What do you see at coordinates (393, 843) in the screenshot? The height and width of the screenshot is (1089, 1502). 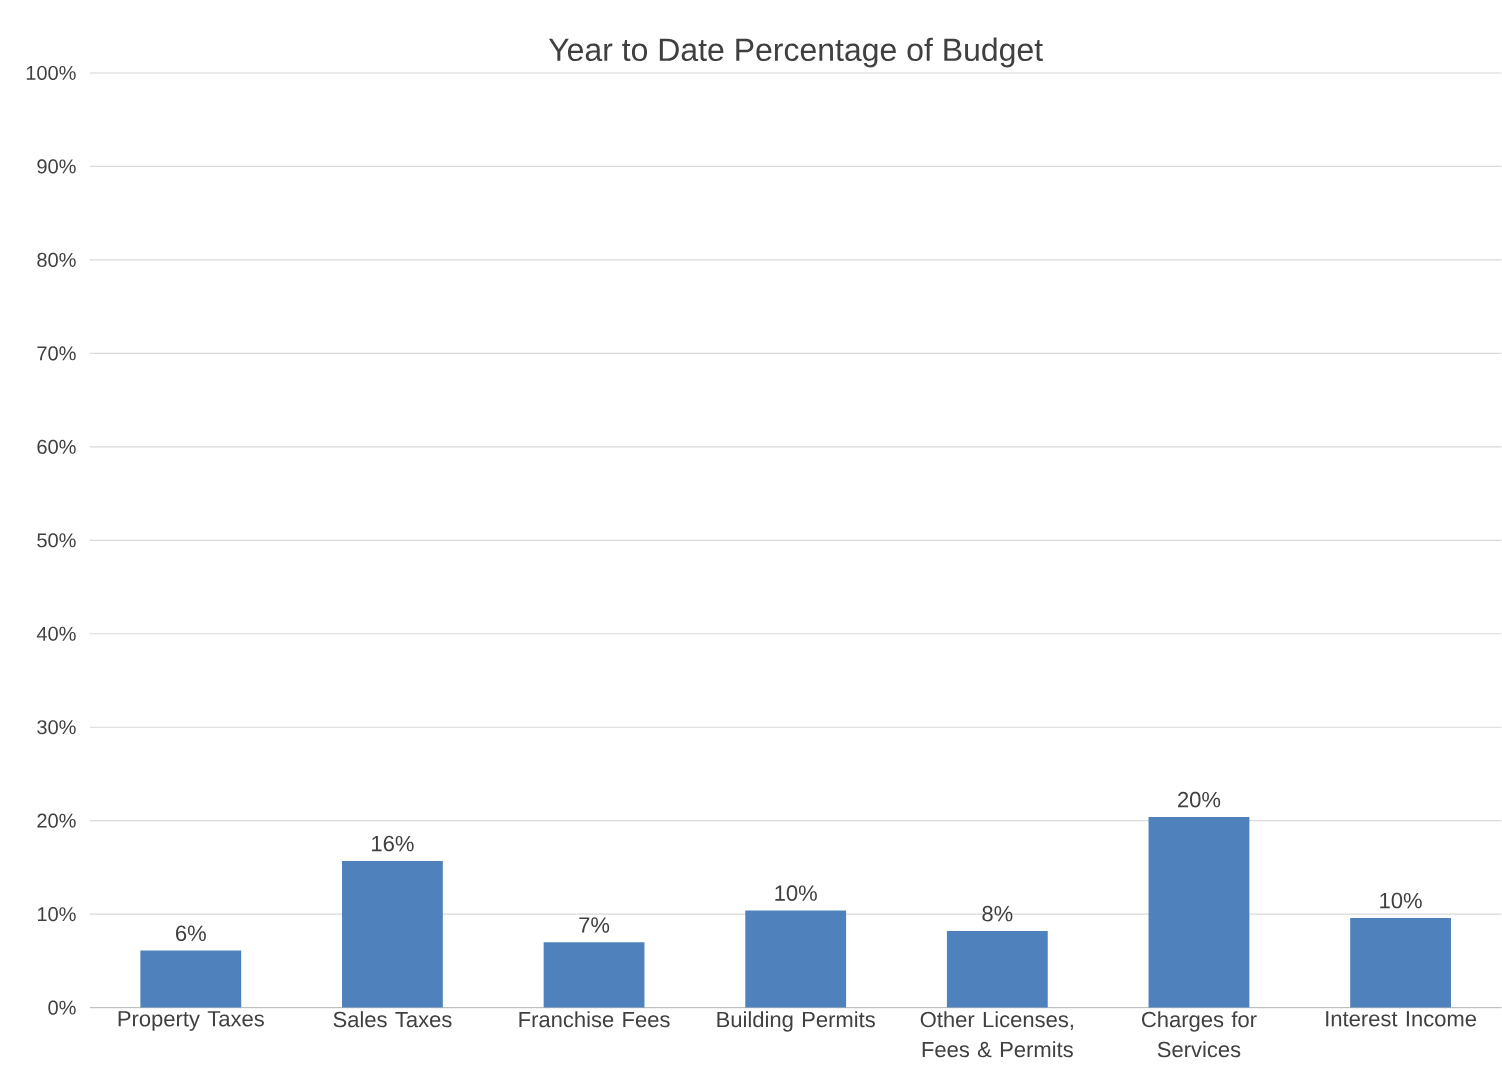 I see `data-label: 16%` at bounding box center [393, 843].